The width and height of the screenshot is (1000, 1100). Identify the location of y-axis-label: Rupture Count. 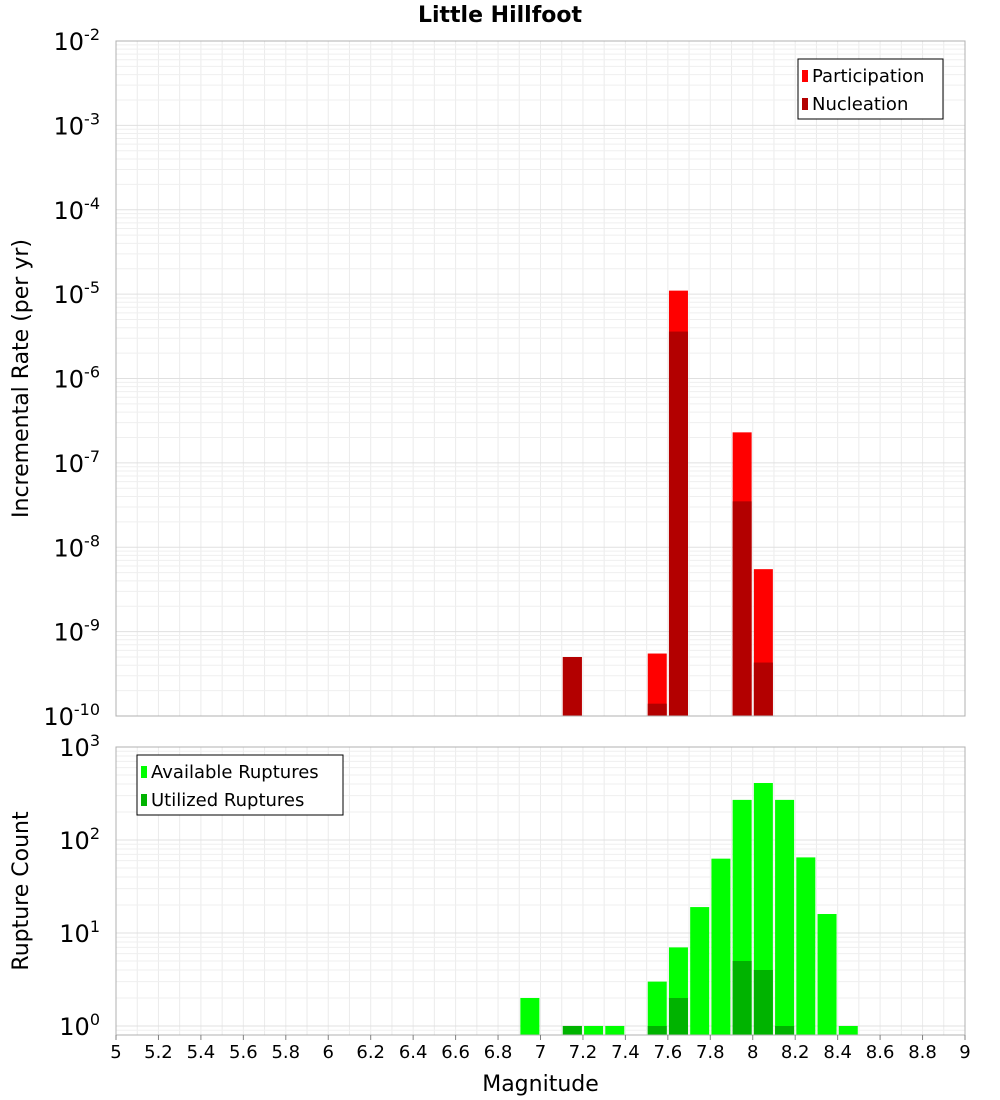
(21, 891).